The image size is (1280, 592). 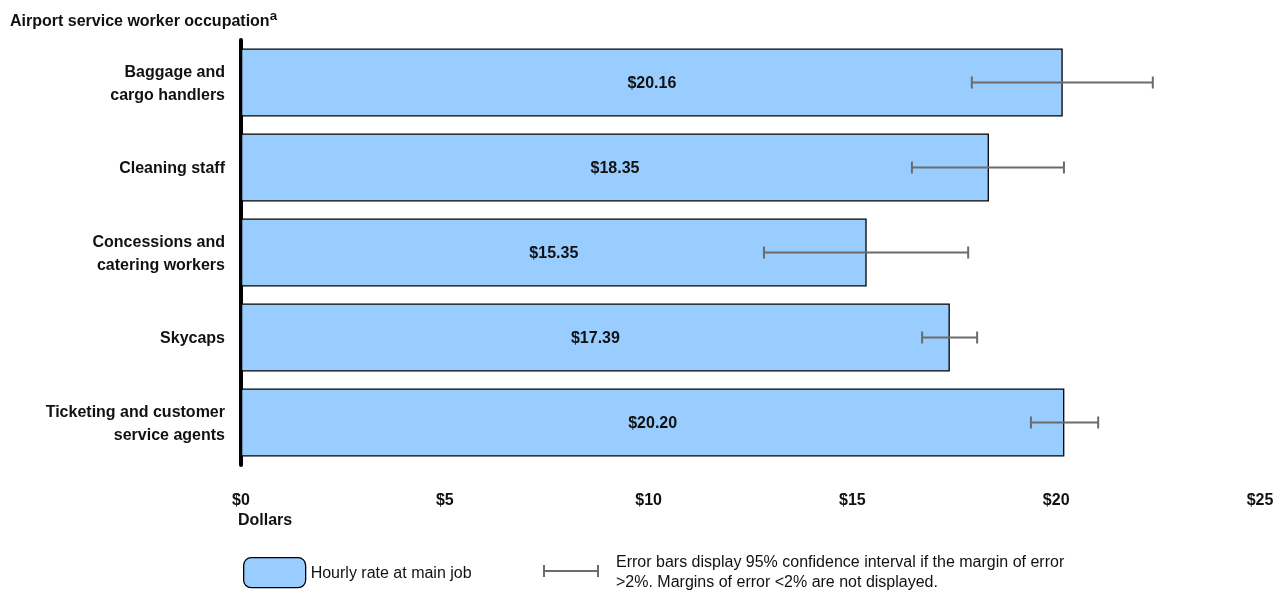 What do you see at coordinates (1260, 499) in the screenshot?
I see `x-tick-label: $25` at bounding box center [1260, 499].